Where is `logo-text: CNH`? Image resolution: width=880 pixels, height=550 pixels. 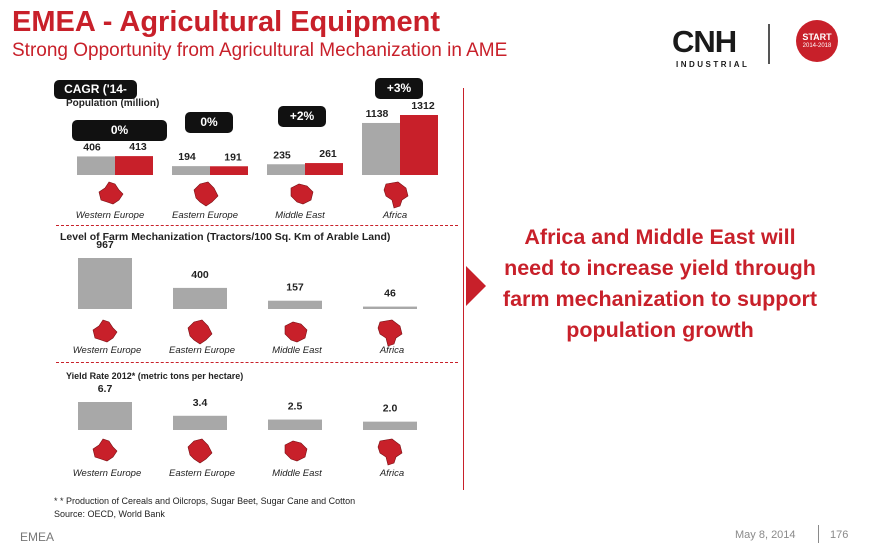
logo-text: CNH is located at coordinates (704, 41).